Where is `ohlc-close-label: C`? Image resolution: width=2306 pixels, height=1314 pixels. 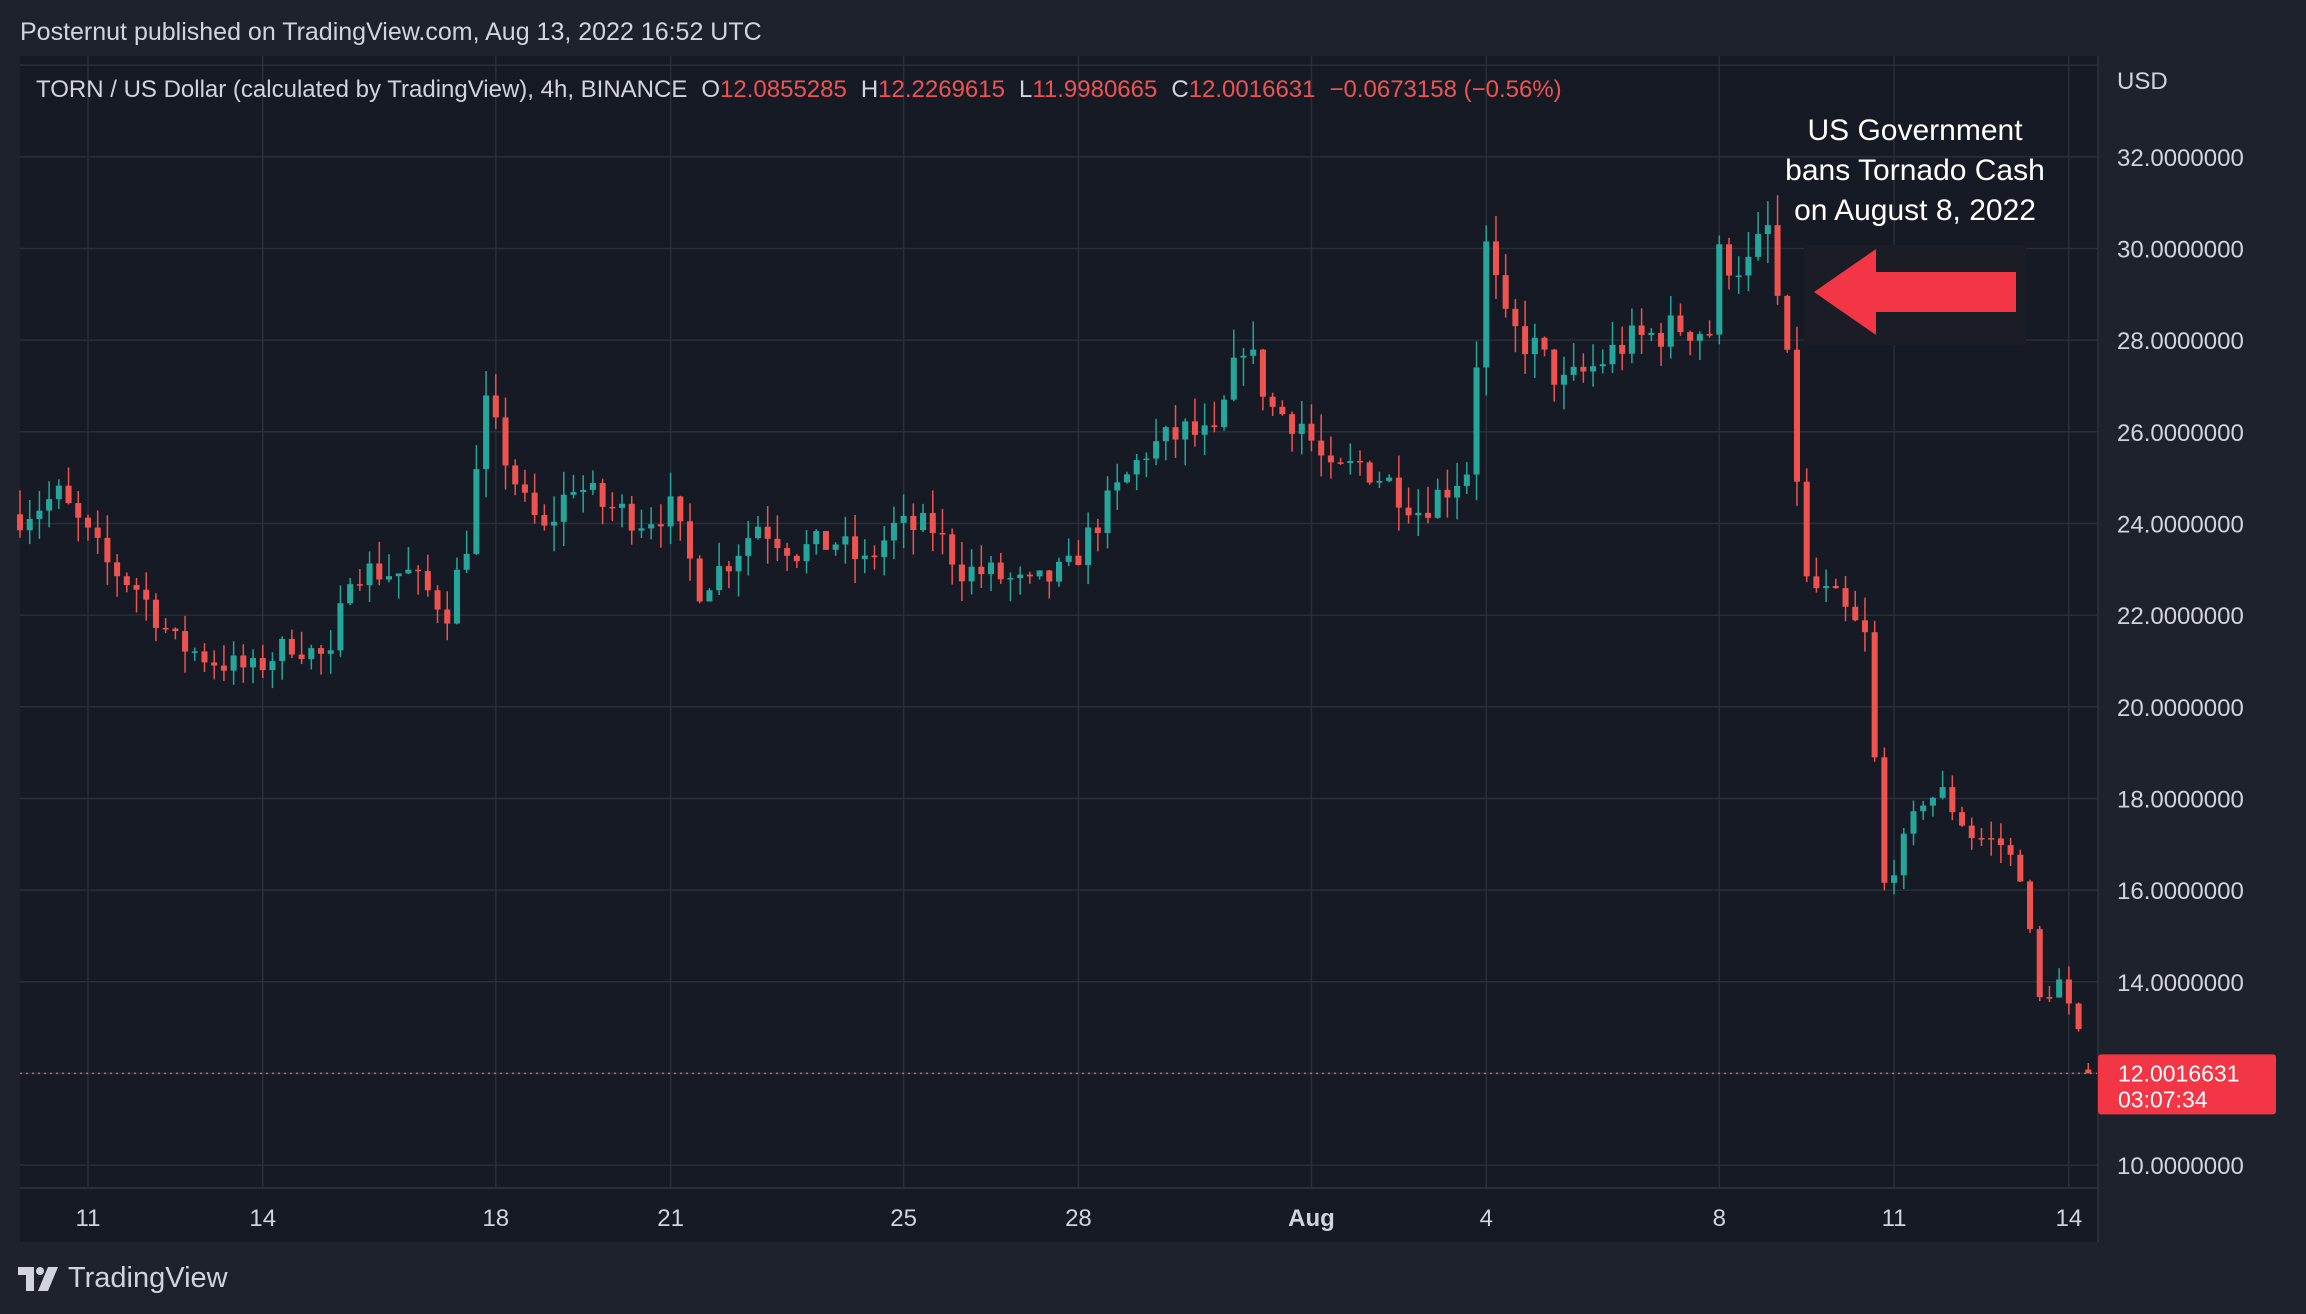 ohlc-close-label: C is located at coordinates (1179, 89).